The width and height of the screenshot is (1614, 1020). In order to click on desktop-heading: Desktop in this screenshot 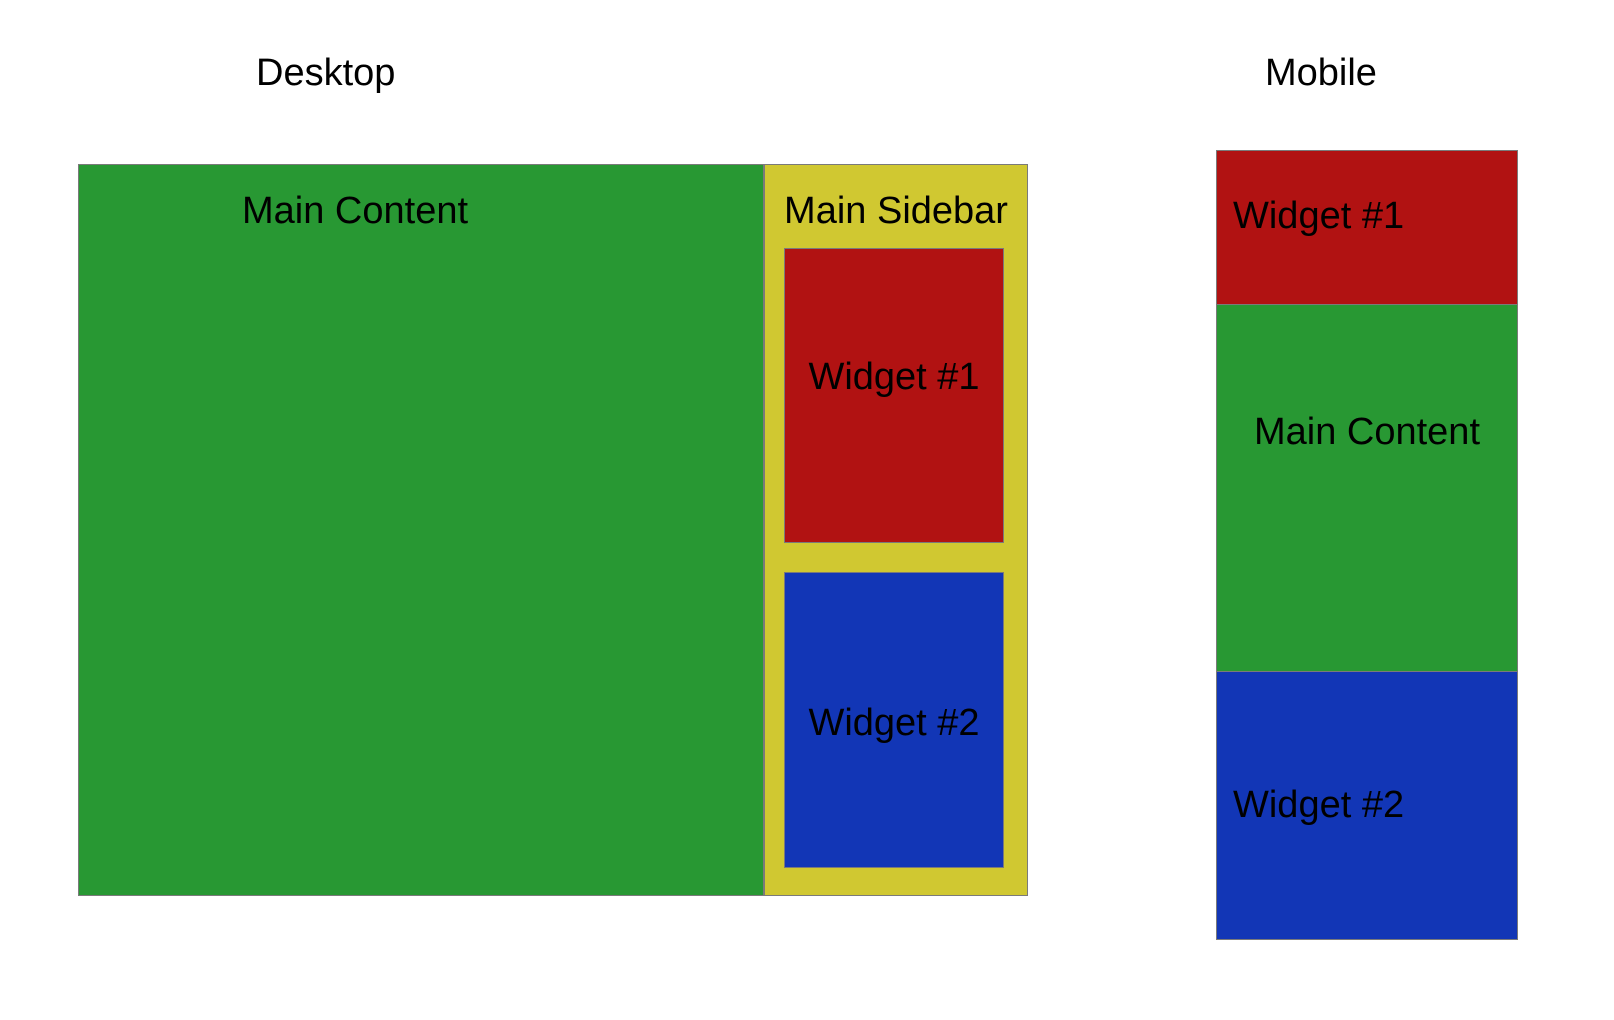, I will do `click(326, 73)`.